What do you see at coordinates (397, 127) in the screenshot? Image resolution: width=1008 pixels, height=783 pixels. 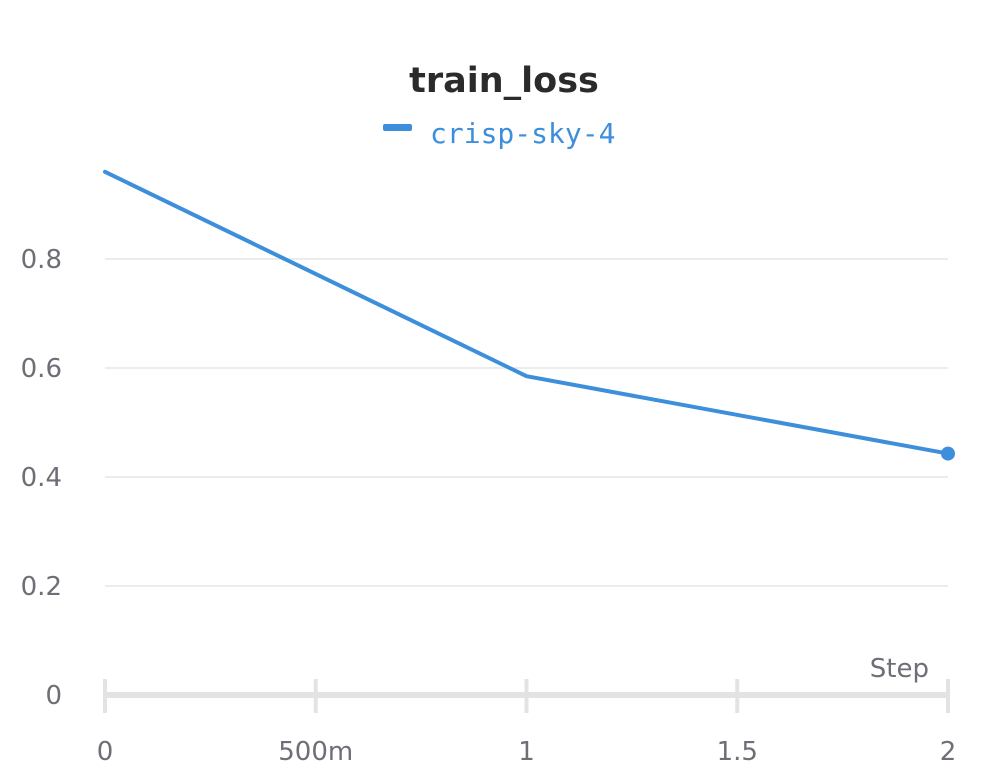 I see `legend-swatch` at bounding box center [397, 127].